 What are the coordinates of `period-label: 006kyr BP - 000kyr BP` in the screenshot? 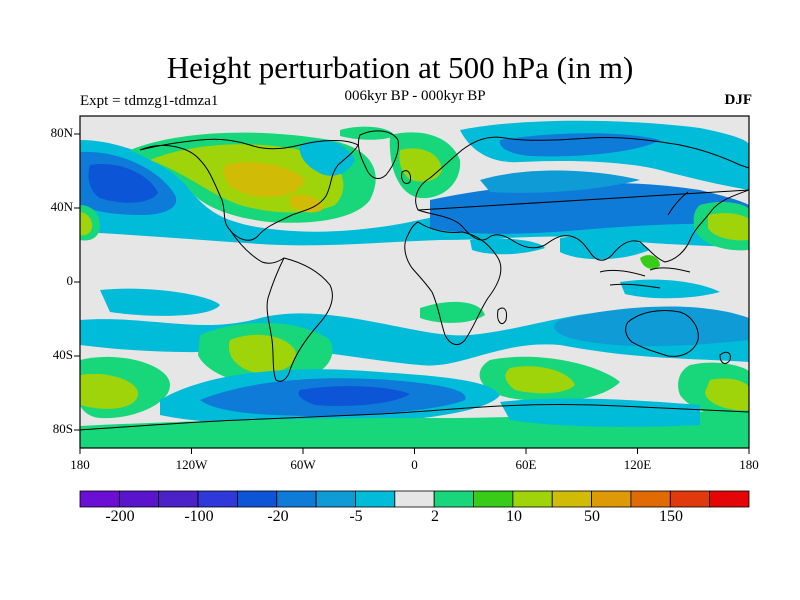 It's located at (415, 96).